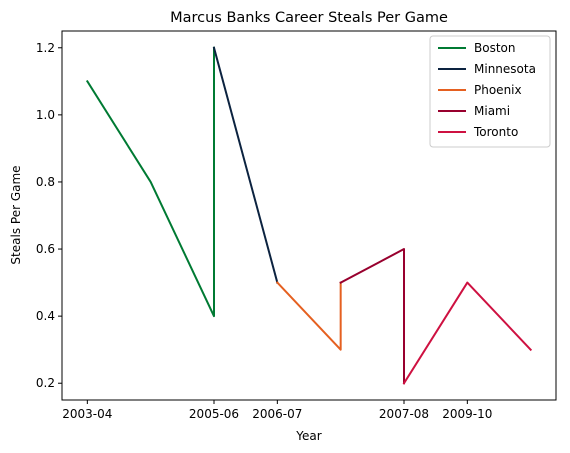  I want to click on x-axis: 2003-04 2005-06 2006-07 2007-08 2009-10, so click(277, 410).